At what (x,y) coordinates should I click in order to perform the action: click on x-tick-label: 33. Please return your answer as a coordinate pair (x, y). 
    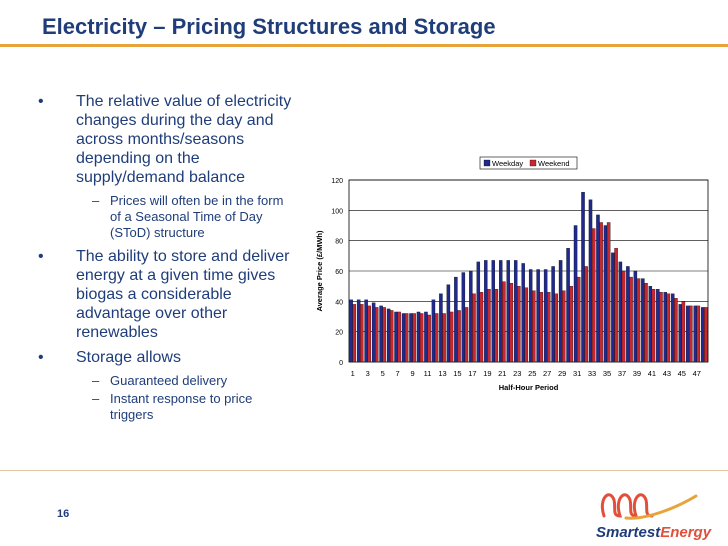
    Looking at the image, I should click on (592, 373).